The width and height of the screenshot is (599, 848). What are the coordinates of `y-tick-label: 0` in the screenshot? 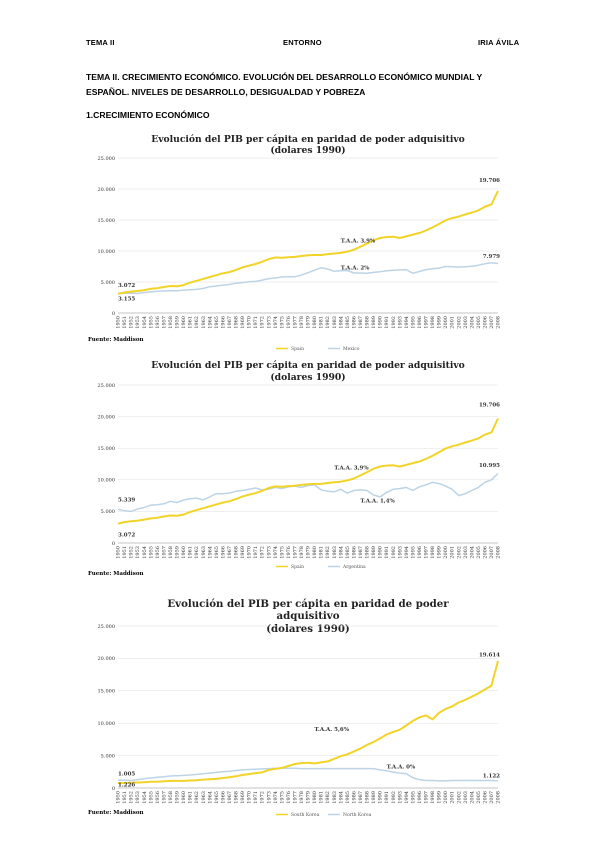 It's located at (113, 314).